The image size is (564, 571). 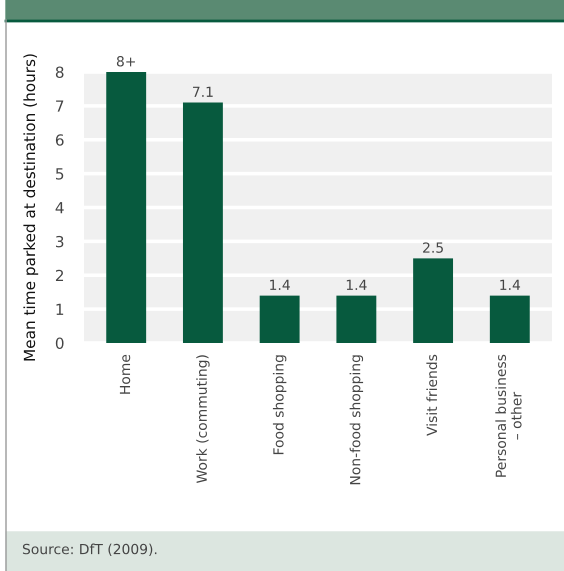 I want to click on y-tick-label: 0, so click(x=60, y=343).